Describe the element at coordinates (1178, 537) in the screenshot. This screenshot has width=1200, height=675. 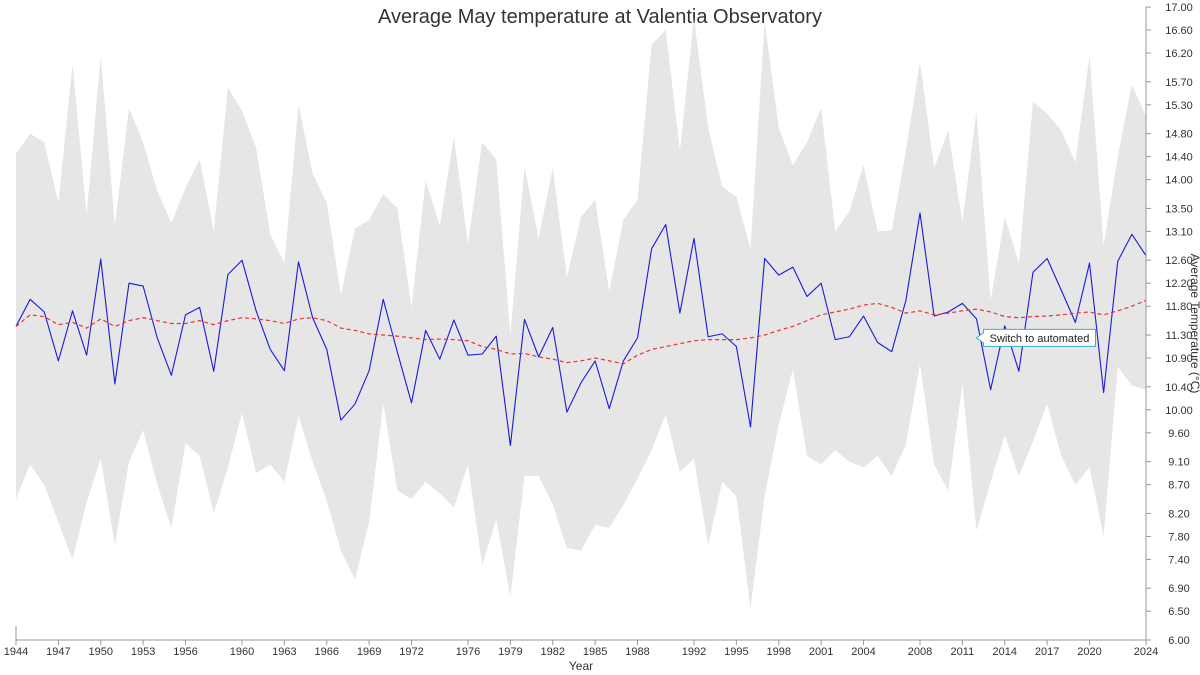
I see `y-tick-label-4: 7.80` at that location.